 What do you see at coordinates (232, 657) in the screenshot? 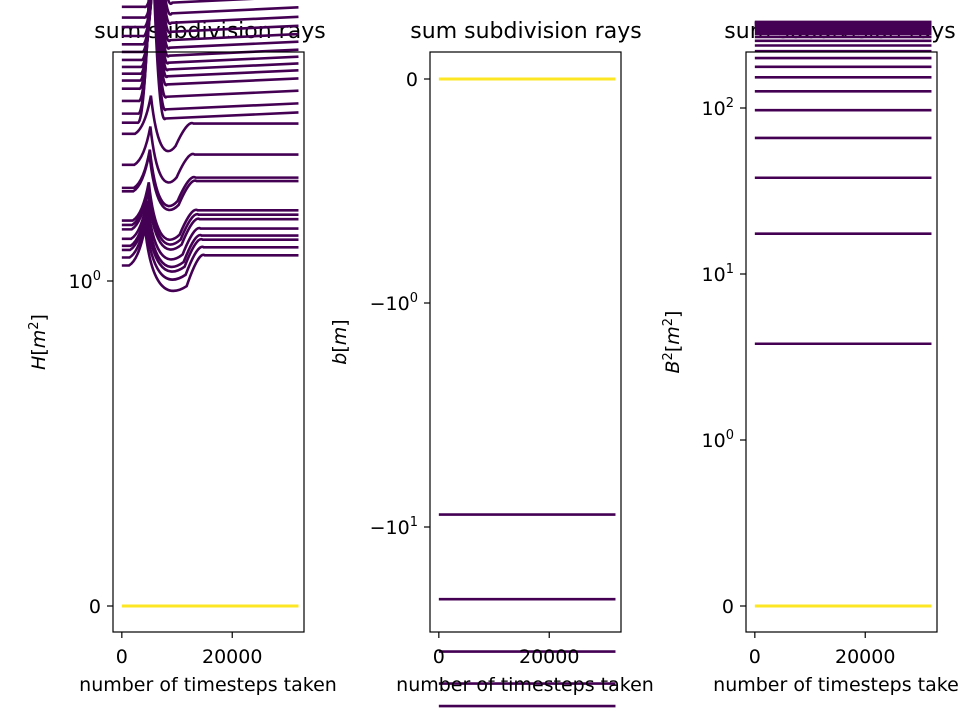
I see `panel-h-x-tick-label: 20000` at bounding box center [232, 657].